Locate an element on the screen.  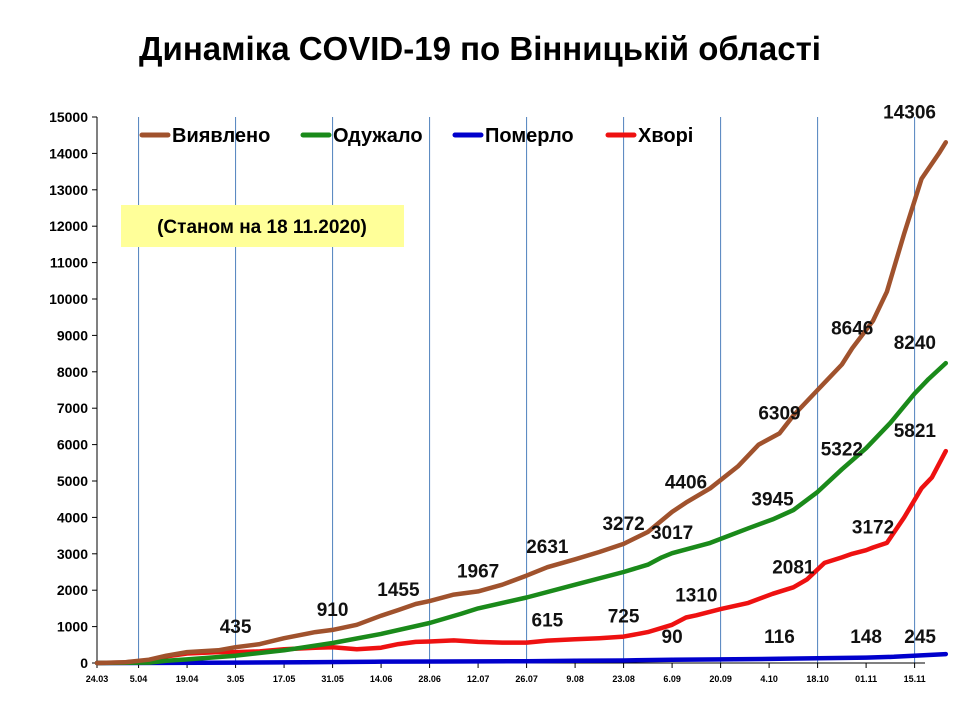
legend-label: Хворі is located at coordinates (665, 136).